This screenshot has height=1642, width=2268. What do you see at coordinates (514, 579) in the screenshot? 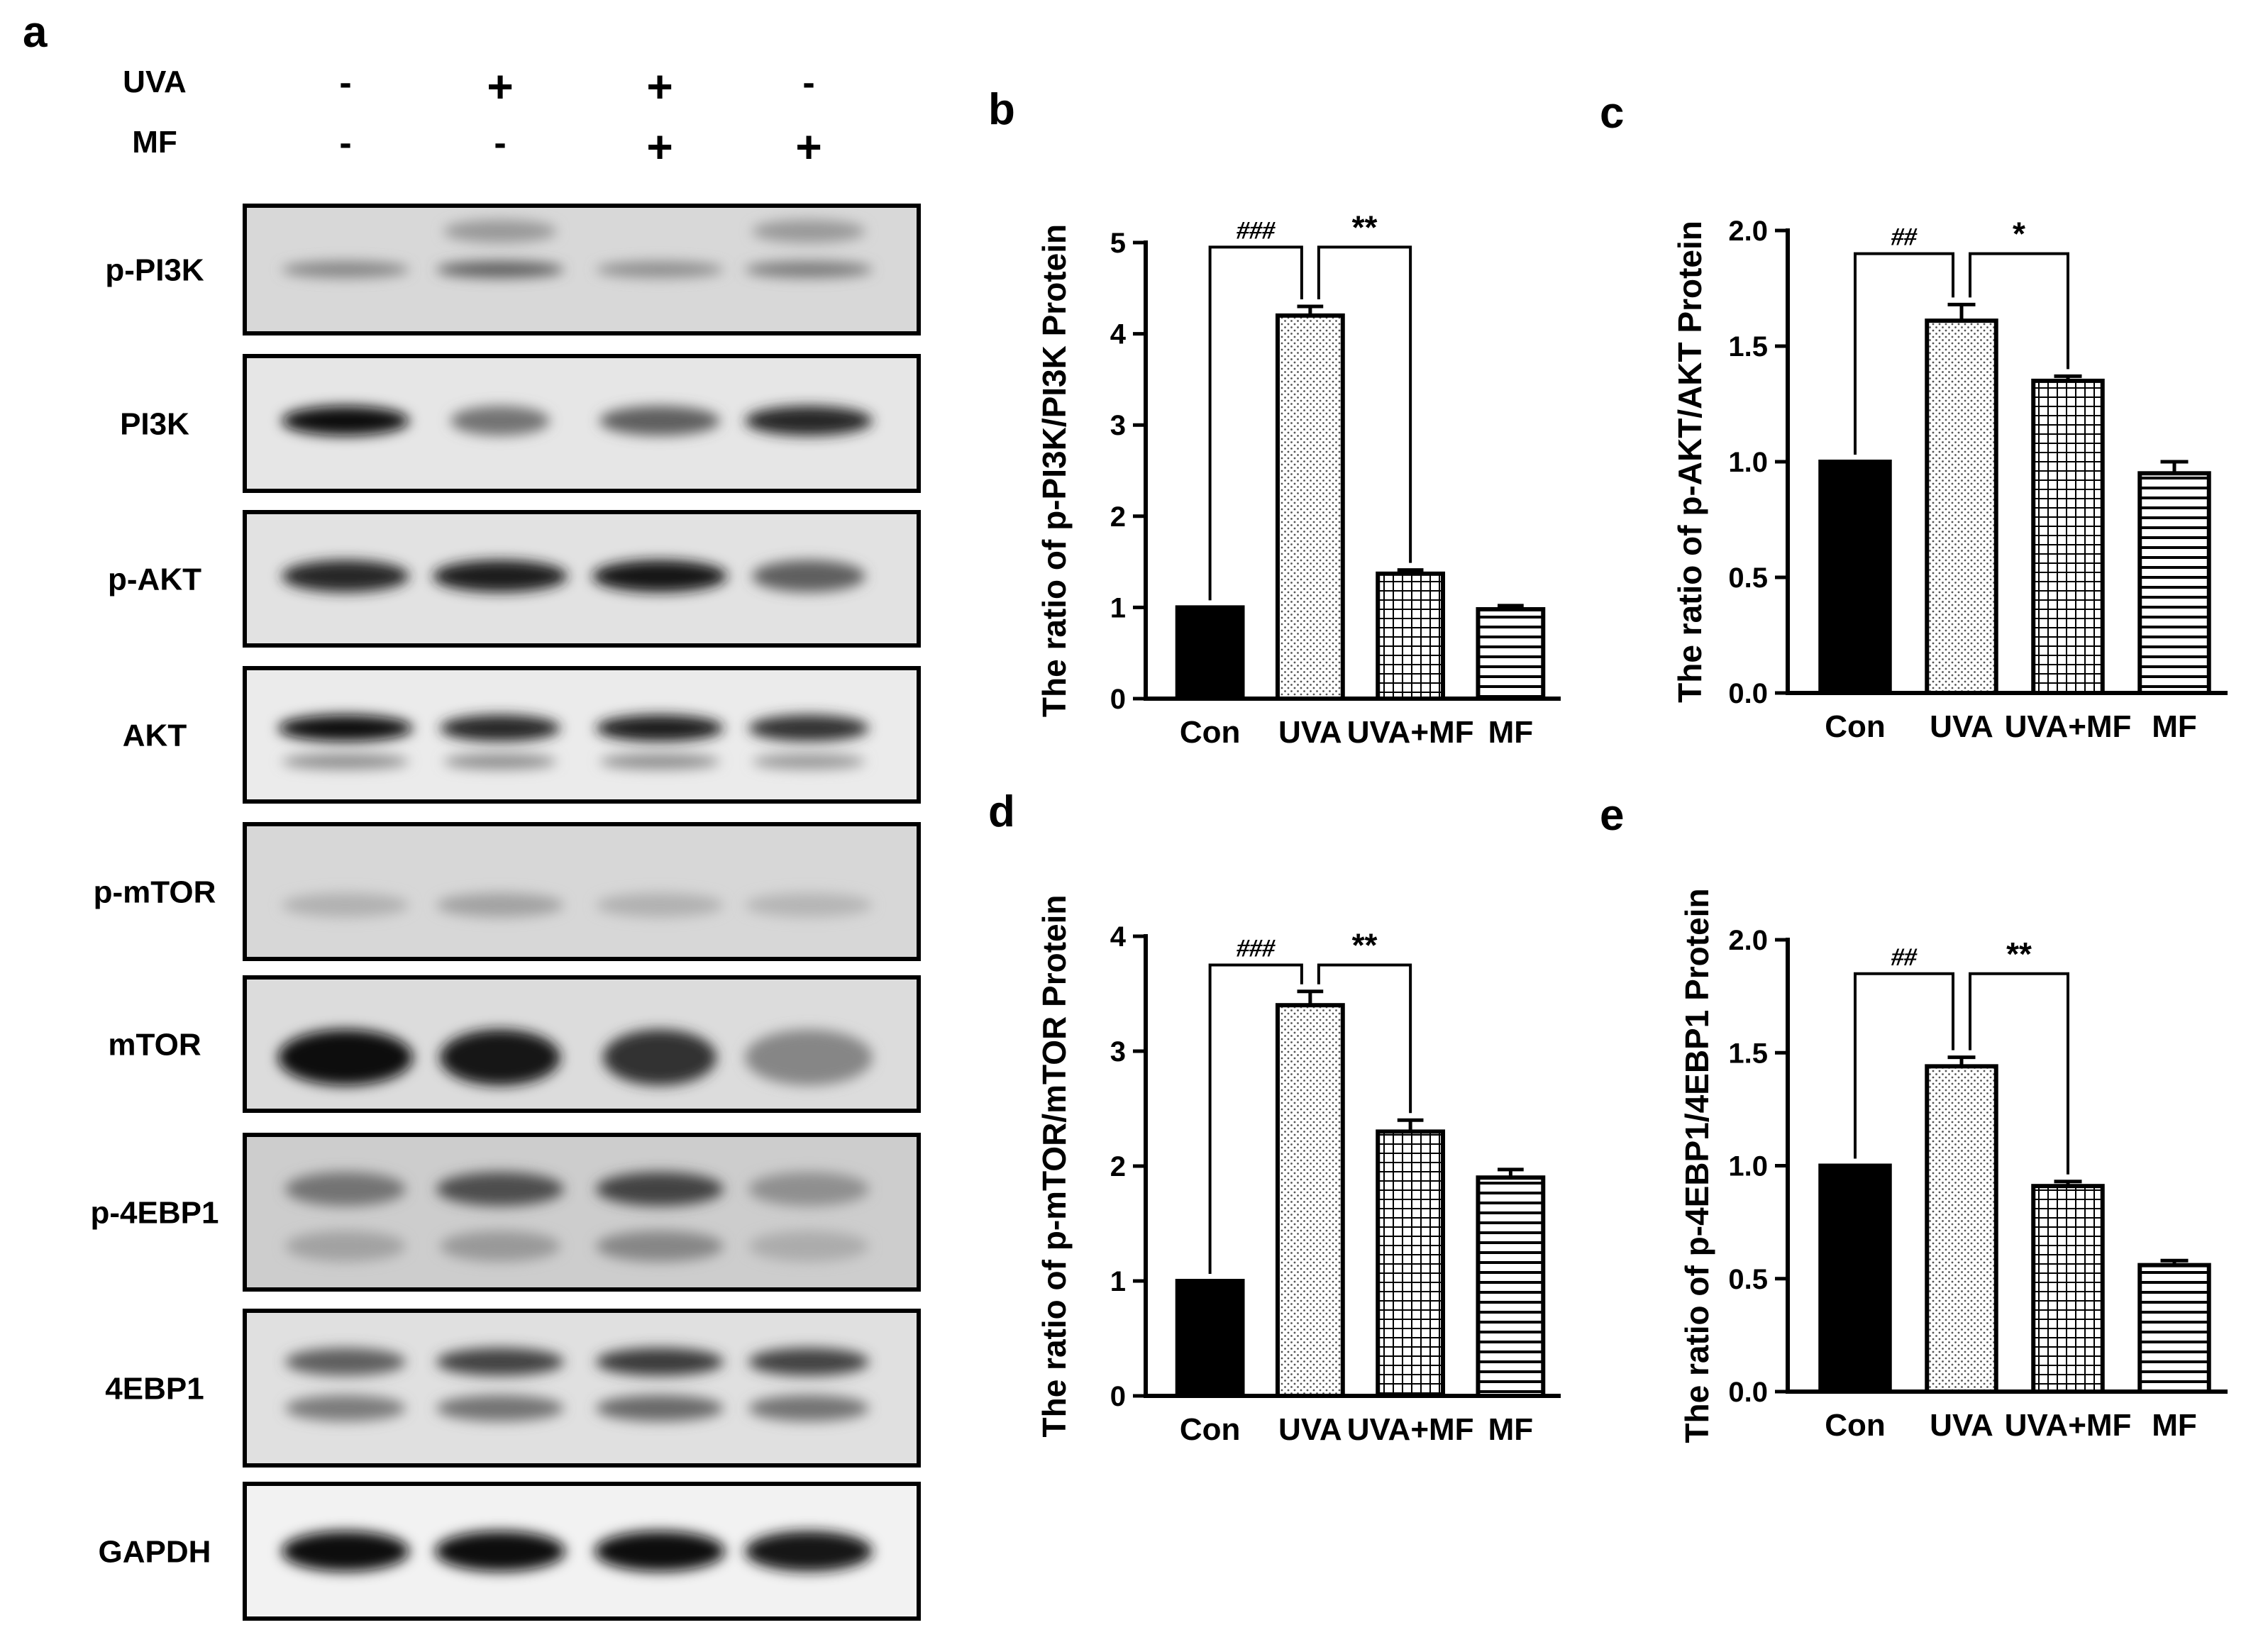
I see `blot-p-akt: p-AKT` at bounding box center [514, 579].